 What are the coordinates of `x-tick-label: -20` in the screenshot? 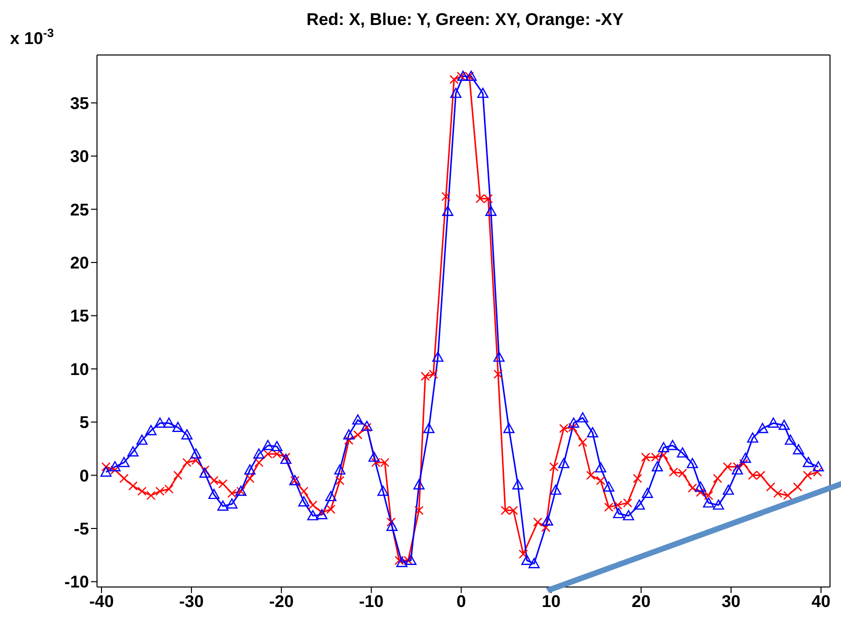 It's located at (281, 602).